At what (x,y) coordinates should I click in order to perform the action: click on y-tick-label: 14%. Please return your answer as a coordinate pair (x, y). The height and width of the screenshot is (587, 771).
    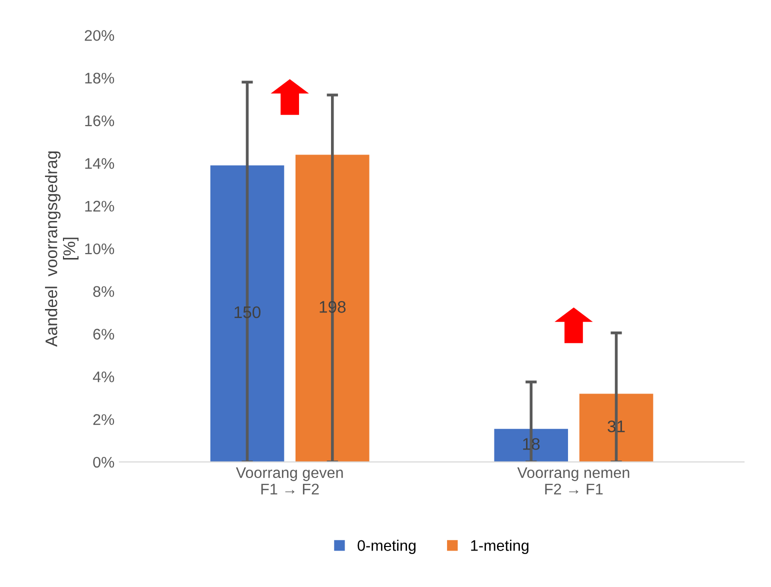
    Looking at the image, I should click on (99, 163).